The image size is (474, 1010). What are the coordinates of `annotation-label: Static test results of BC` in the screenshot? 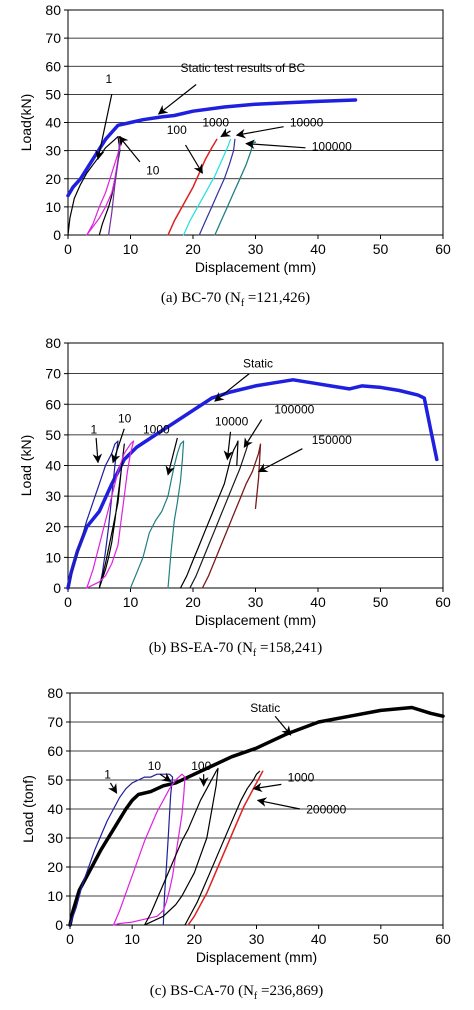 It's located at (243, 68).